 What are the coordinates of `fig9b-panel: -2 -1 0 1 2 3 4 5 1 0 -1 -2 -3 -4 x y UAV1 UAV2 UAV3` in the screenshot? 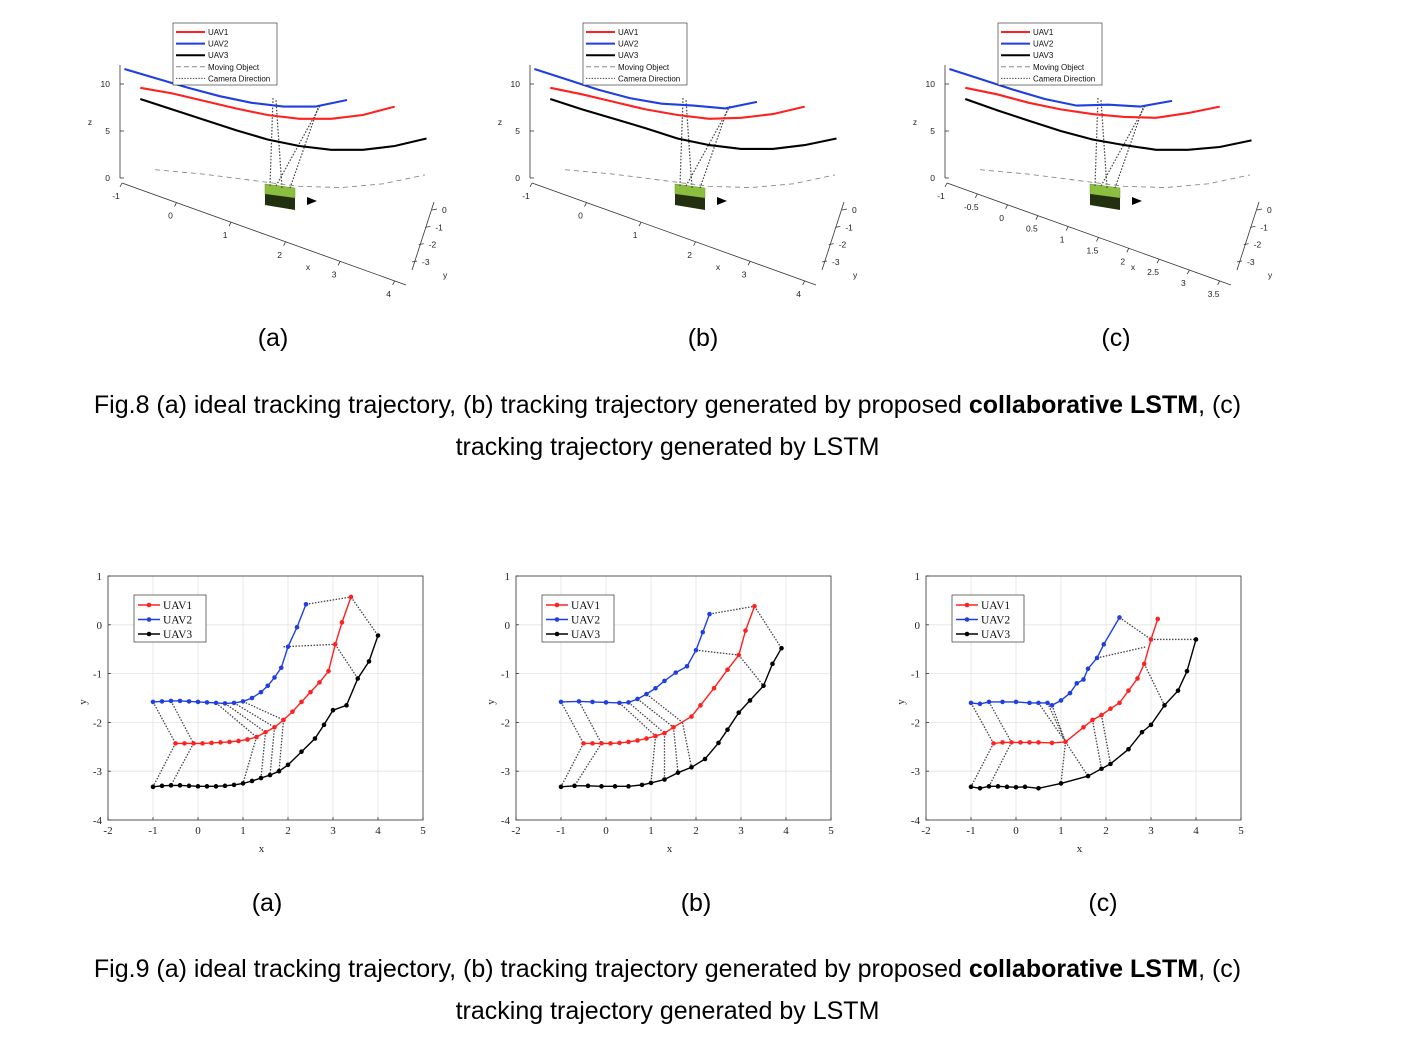 It's located at (663, 716).